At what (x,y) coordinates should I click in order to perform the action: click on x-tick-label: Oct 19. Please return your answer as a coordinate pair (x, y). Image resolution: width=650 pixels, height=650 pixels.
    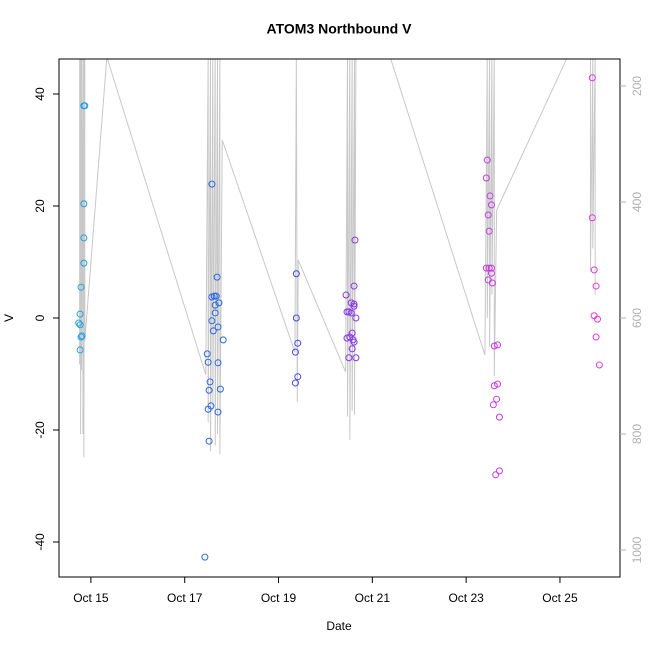
    Looking at the image, I should click on (279, 598).